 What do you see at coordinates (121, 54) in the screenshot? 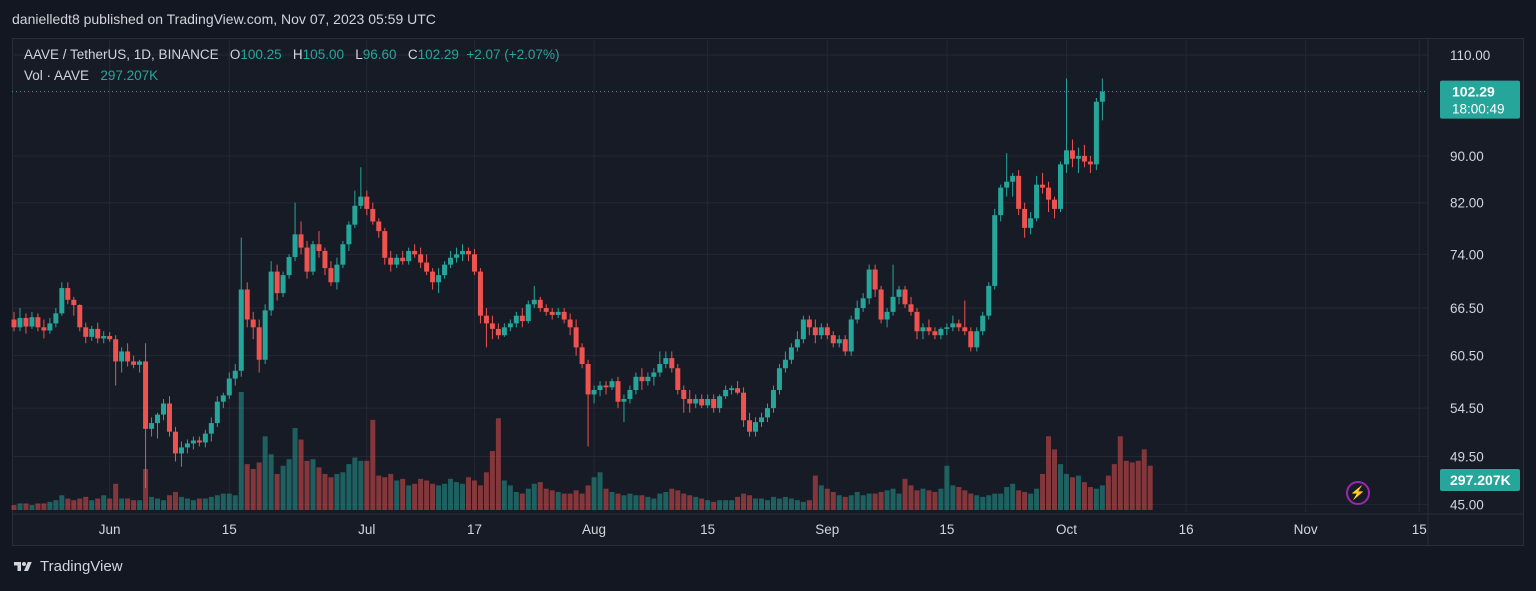
I see `symbol-label: AAVE / TetherUS, 1D, BINANCE` at bounding box center [121, 54].